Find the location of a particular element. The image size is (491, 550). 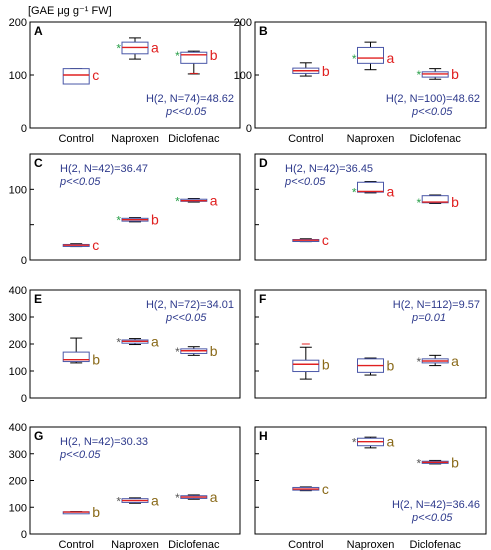

panel-label: F is located at coordinates (262, 299).